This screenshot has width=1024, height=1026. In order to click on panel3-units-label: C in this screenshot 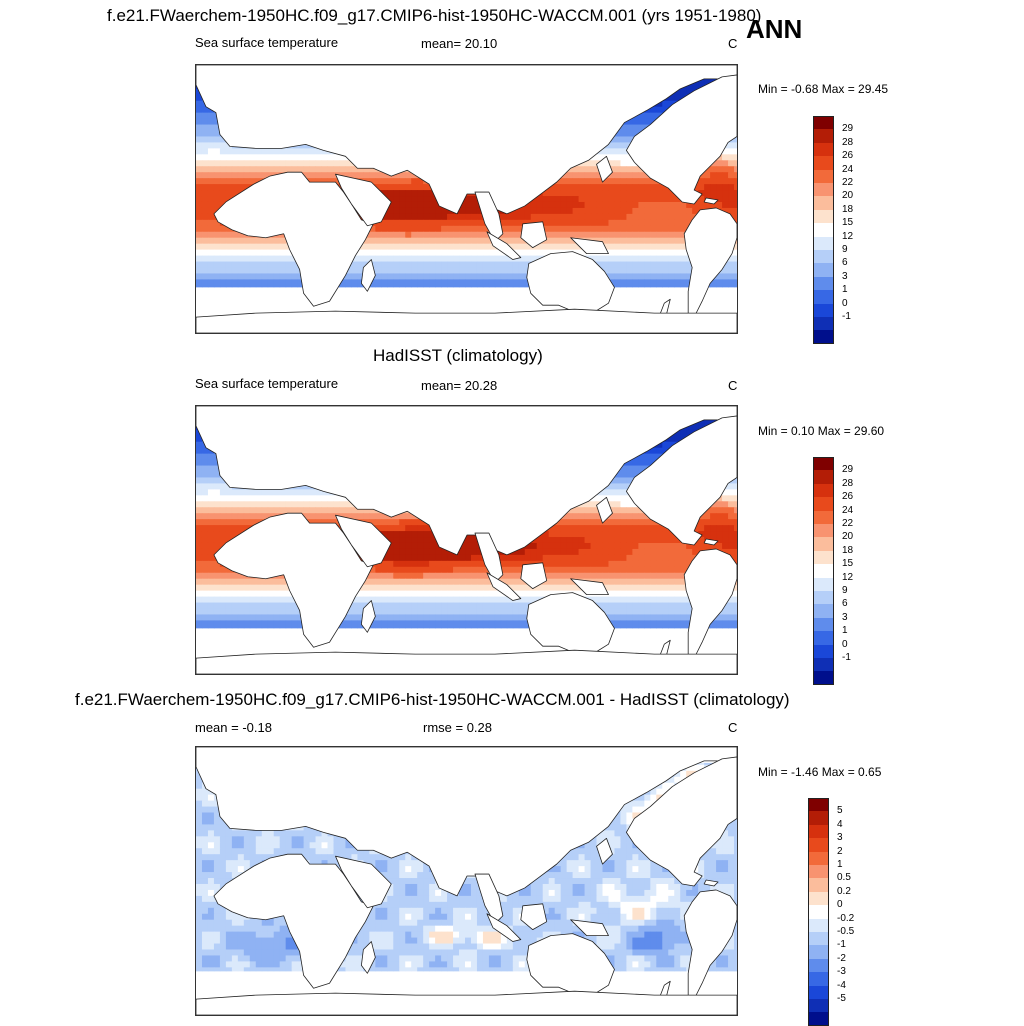, I will do `click(732, 727)`.